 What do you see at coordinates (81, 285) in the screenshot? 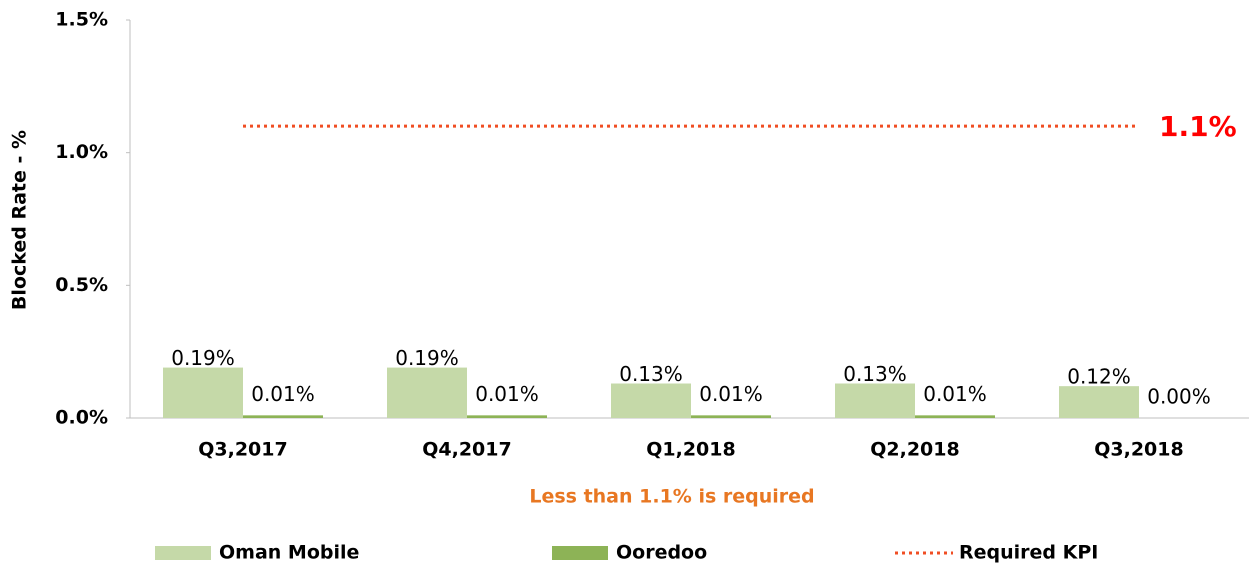
I see `y-tick-label: 0.5%` at bounding box center [81, 285].